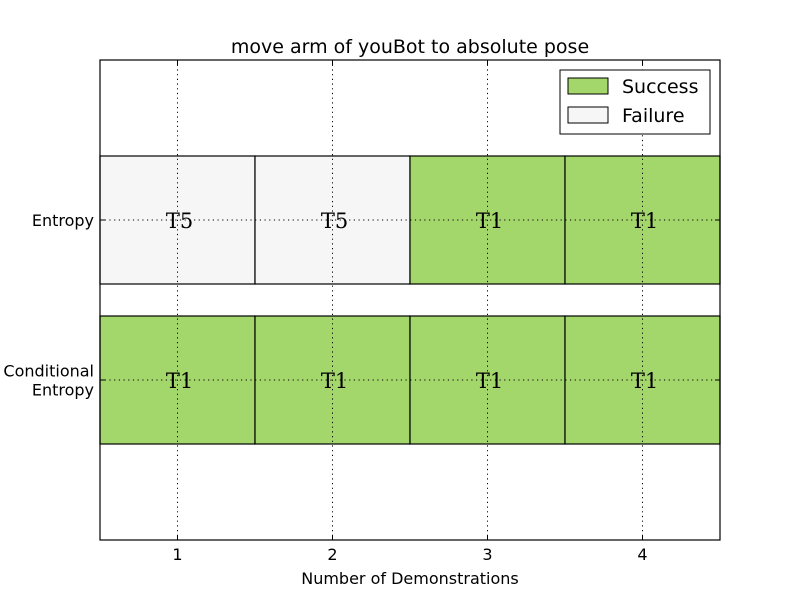 The height and width of the screenshot is (600, 800). I want to click on x-tick-label: 4, so click(642, 554).